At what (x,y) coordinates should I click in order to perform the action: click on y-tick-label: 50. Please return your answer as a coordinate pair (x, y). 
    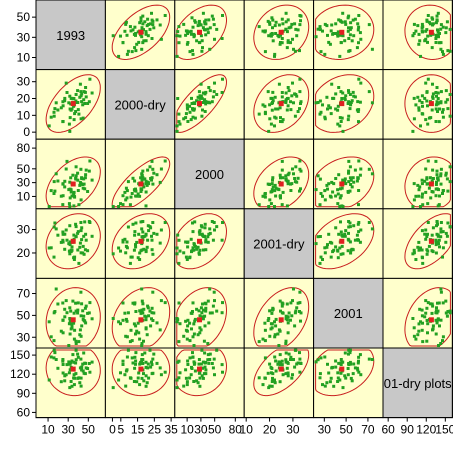
    Looking at the image, I should click on (24, 17).